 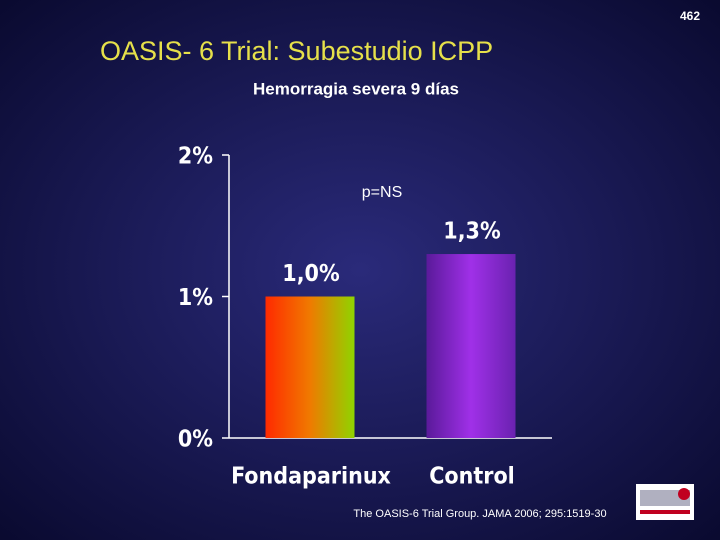 I want to click on chart-subtitle: Hemorragia severa 9 días, so click(x=356, y=88).